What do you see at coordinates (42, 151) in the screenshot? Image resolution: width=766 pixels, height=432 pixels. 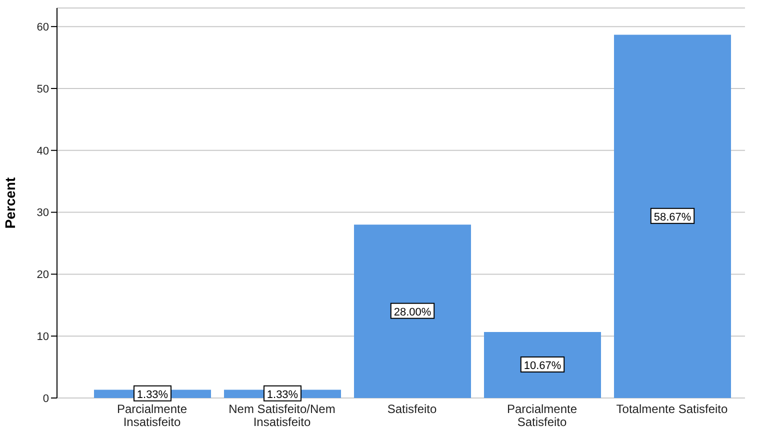 I see `y-tick-label: 40` at bounding box center [42, 151].